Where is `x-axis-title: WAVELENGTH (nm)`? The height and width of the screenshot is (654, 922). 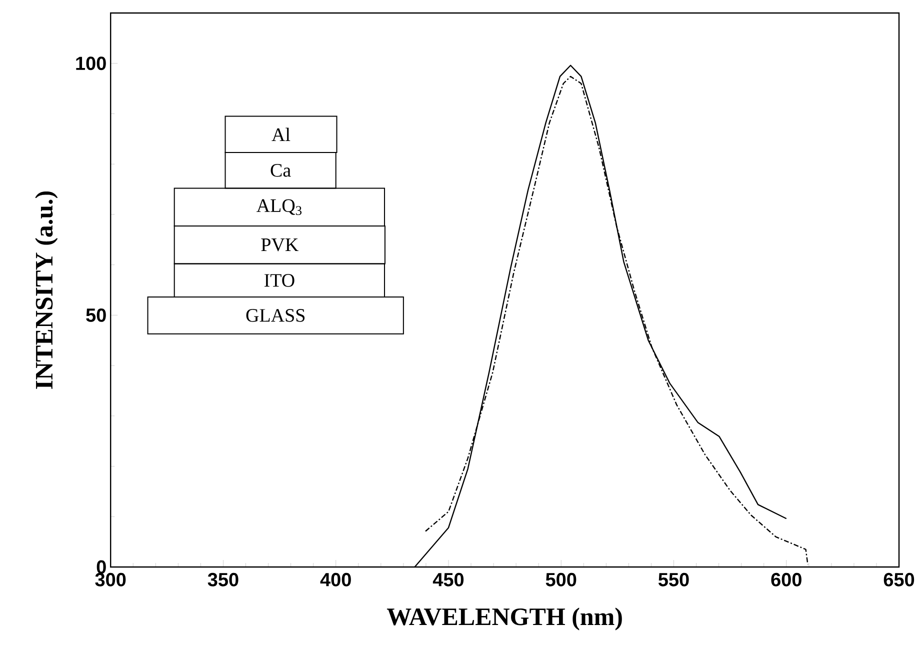
x-axis-title: WAVELENGTH (nm) is located at coordinates (504, 619).